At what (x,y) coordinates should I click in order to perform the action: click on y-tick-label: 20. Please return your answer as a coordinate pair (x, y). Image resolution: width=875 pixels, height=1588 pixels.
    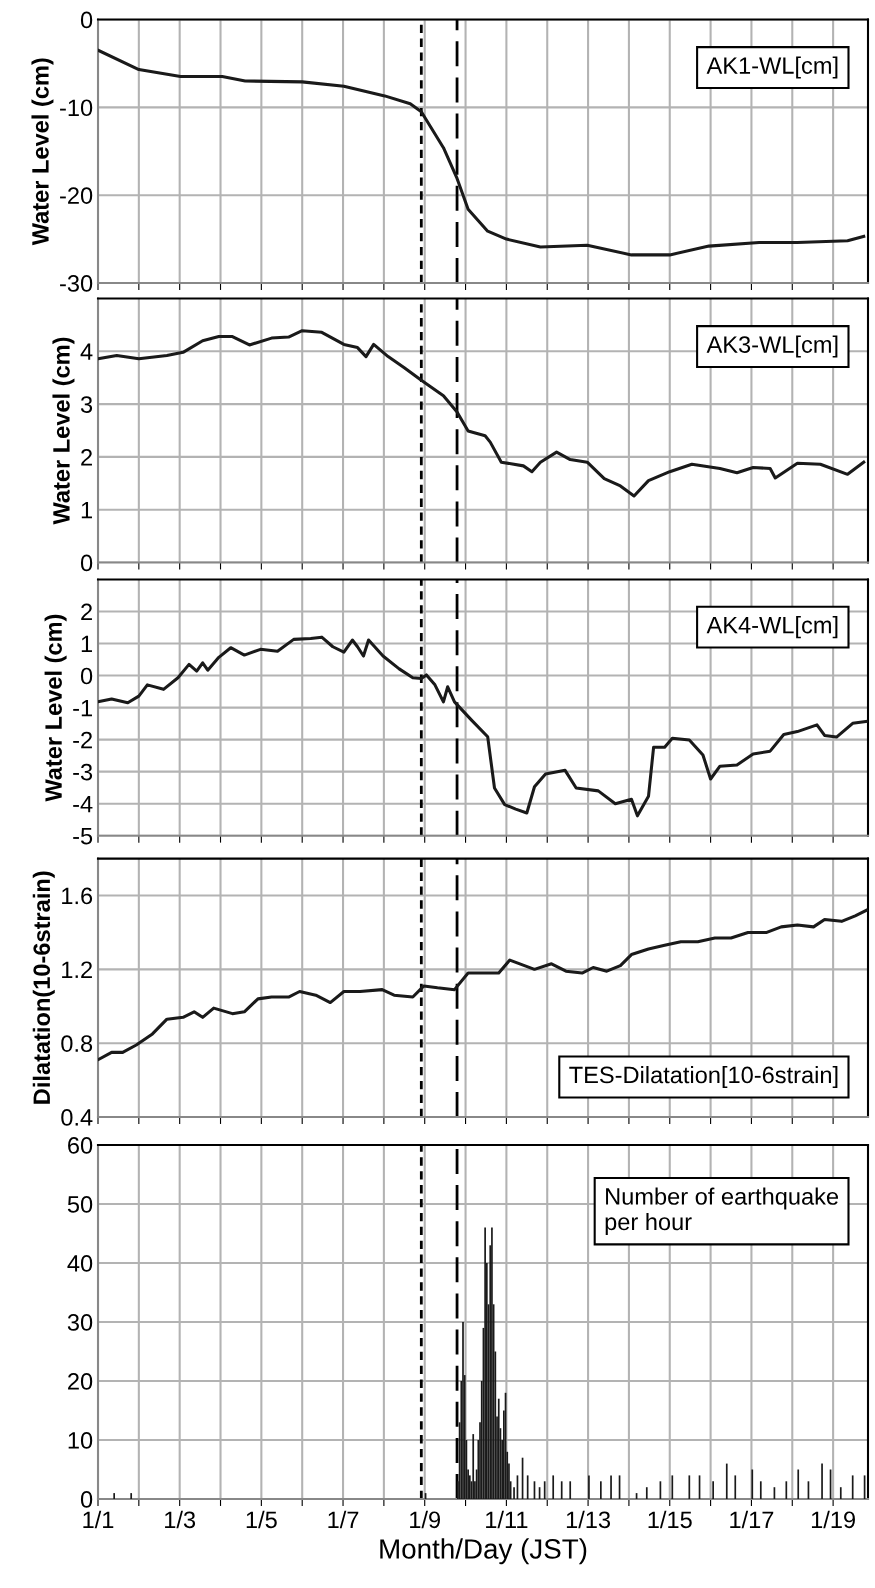
    Looking at the image, I should click on (80, 1381).